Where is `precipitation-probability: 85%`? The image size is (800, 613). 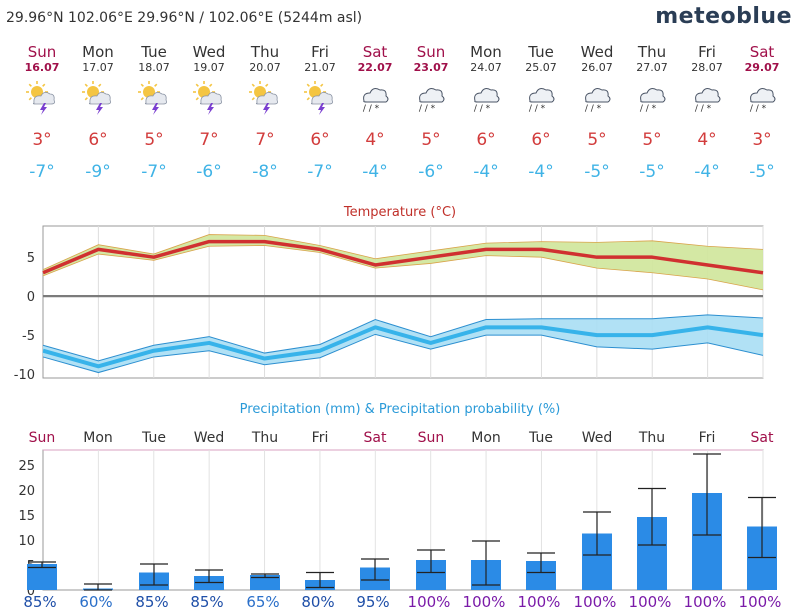
precipitation-probability: 85% is located at coordinates (39, 602).